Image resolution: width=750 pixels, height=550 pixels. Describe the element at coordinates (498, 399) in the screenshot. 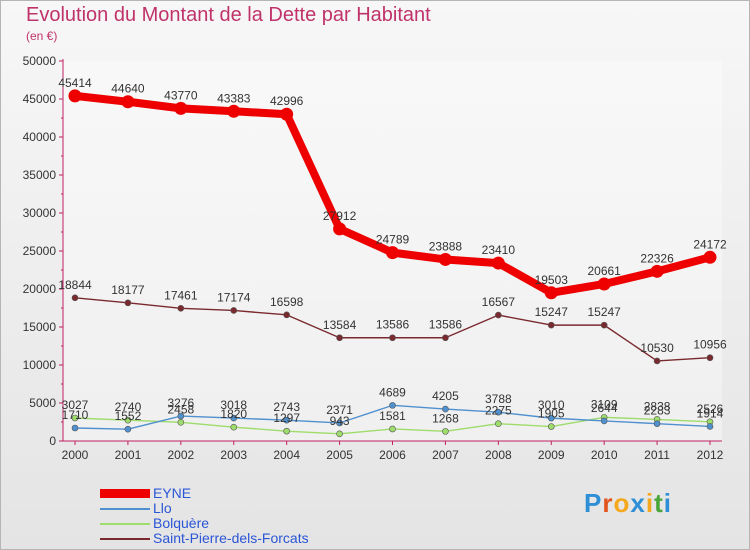

I see `data-label: 3788` at that location.